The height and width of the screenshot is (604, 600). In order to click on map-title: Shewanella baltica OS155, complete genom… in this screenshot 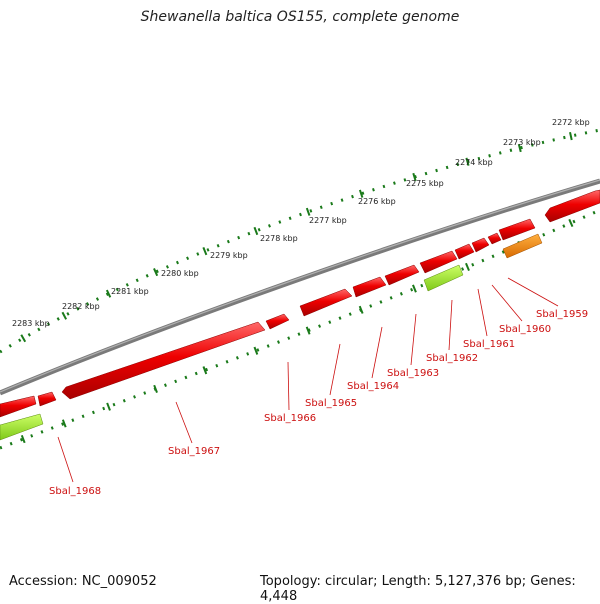, I will do `click(300, 17)`.